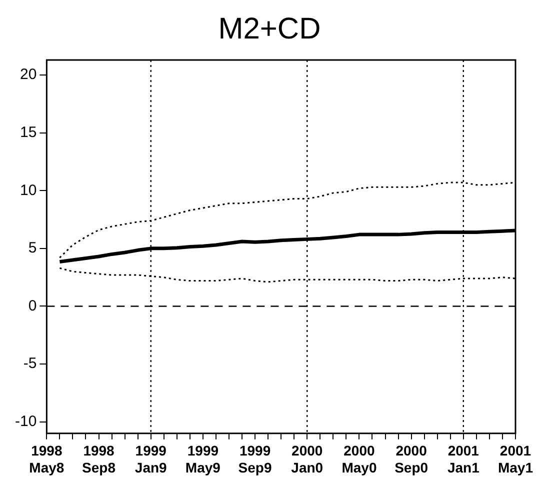 This screenshot has height=489, width=545. I want to click on x-tick-label: 1999 Jan9, so click(151, 459).